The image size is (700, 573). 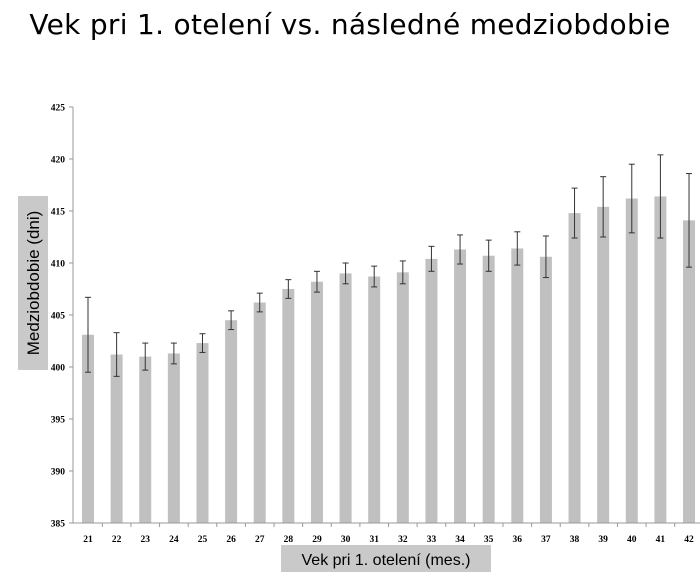 I want to click on x-tick-label: 27, so click(x=260, y=540).